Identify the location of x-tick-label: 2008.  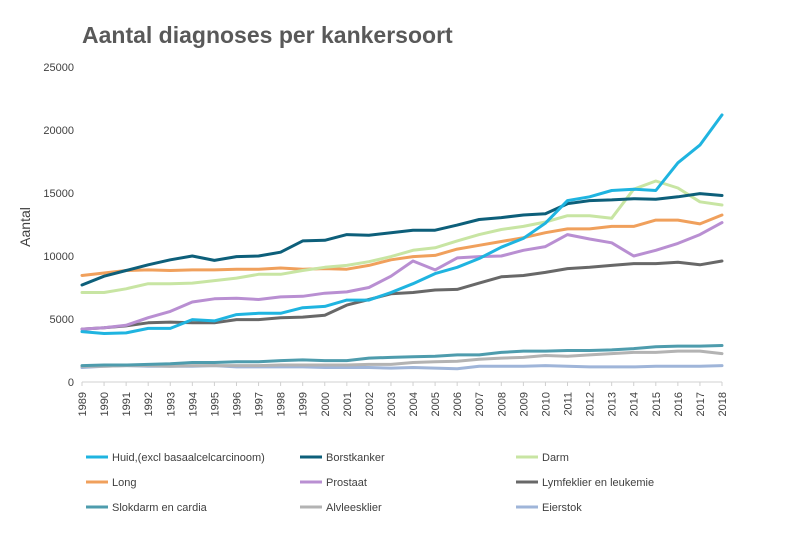
(502, 404).